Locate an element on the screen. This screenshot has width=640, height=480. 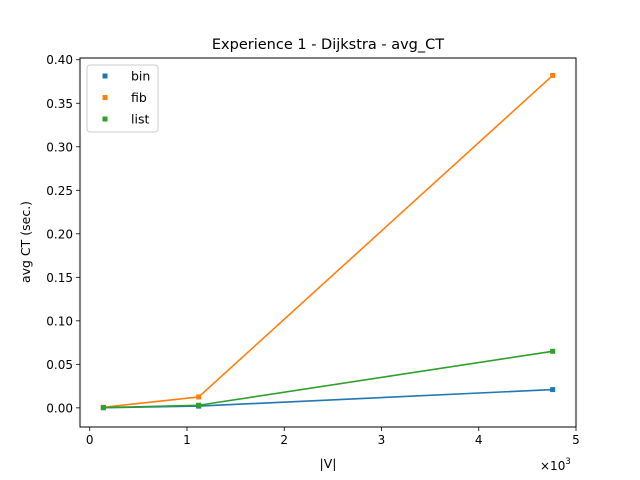
chart-title: Experience 1 - Dijkstra - avg_CT is located at coordinates (328, 45).